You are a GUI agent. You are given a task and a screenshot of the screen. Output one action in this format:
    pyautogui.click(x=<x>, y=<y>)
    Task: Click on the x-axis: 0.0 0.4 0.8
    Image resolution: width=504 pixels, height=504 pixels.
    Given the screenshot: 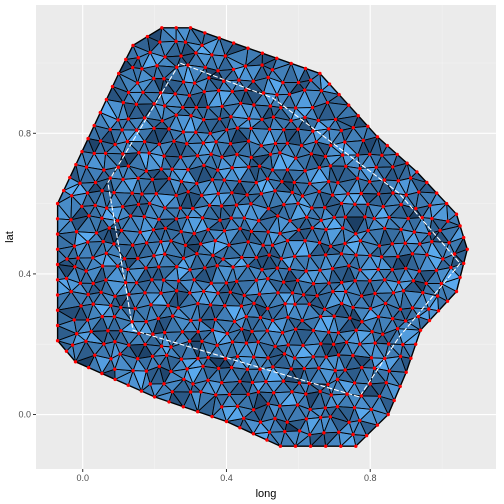 What is the action you would take?
    pyautogui.click(x=226, y=476)
    